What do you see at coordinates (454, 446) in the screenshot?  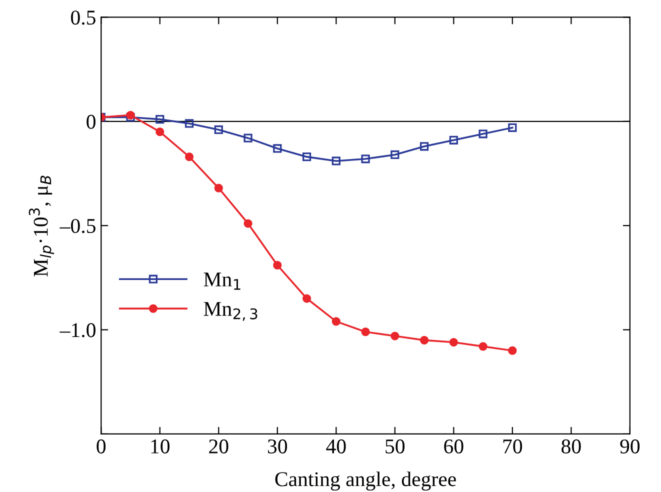 I see `x-tick-label: 60` at bounding box center [454, 446].